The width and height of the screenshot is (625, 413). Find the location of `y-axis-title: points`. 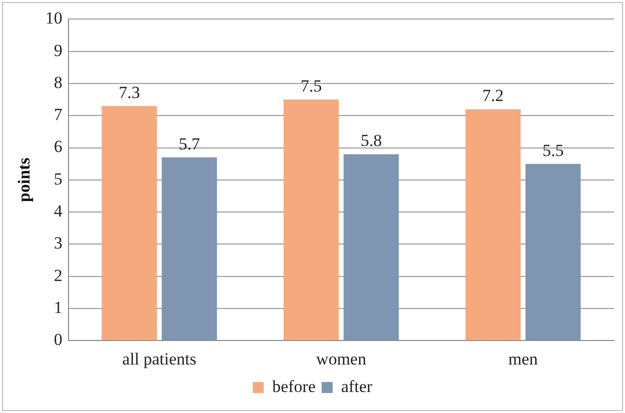

y-axis-title: points is located at coordinates (24, 179).